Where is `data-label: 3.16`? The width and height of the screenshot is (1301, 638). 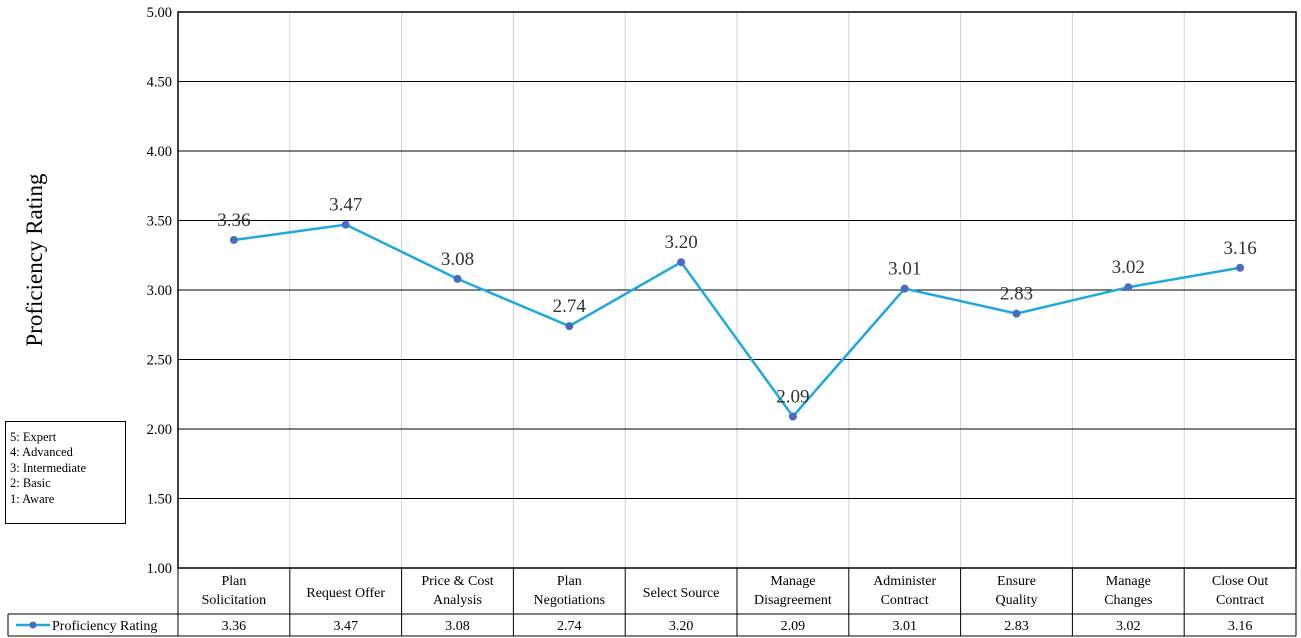
data-label: 3.16 is located at coordinates (1239, 248).